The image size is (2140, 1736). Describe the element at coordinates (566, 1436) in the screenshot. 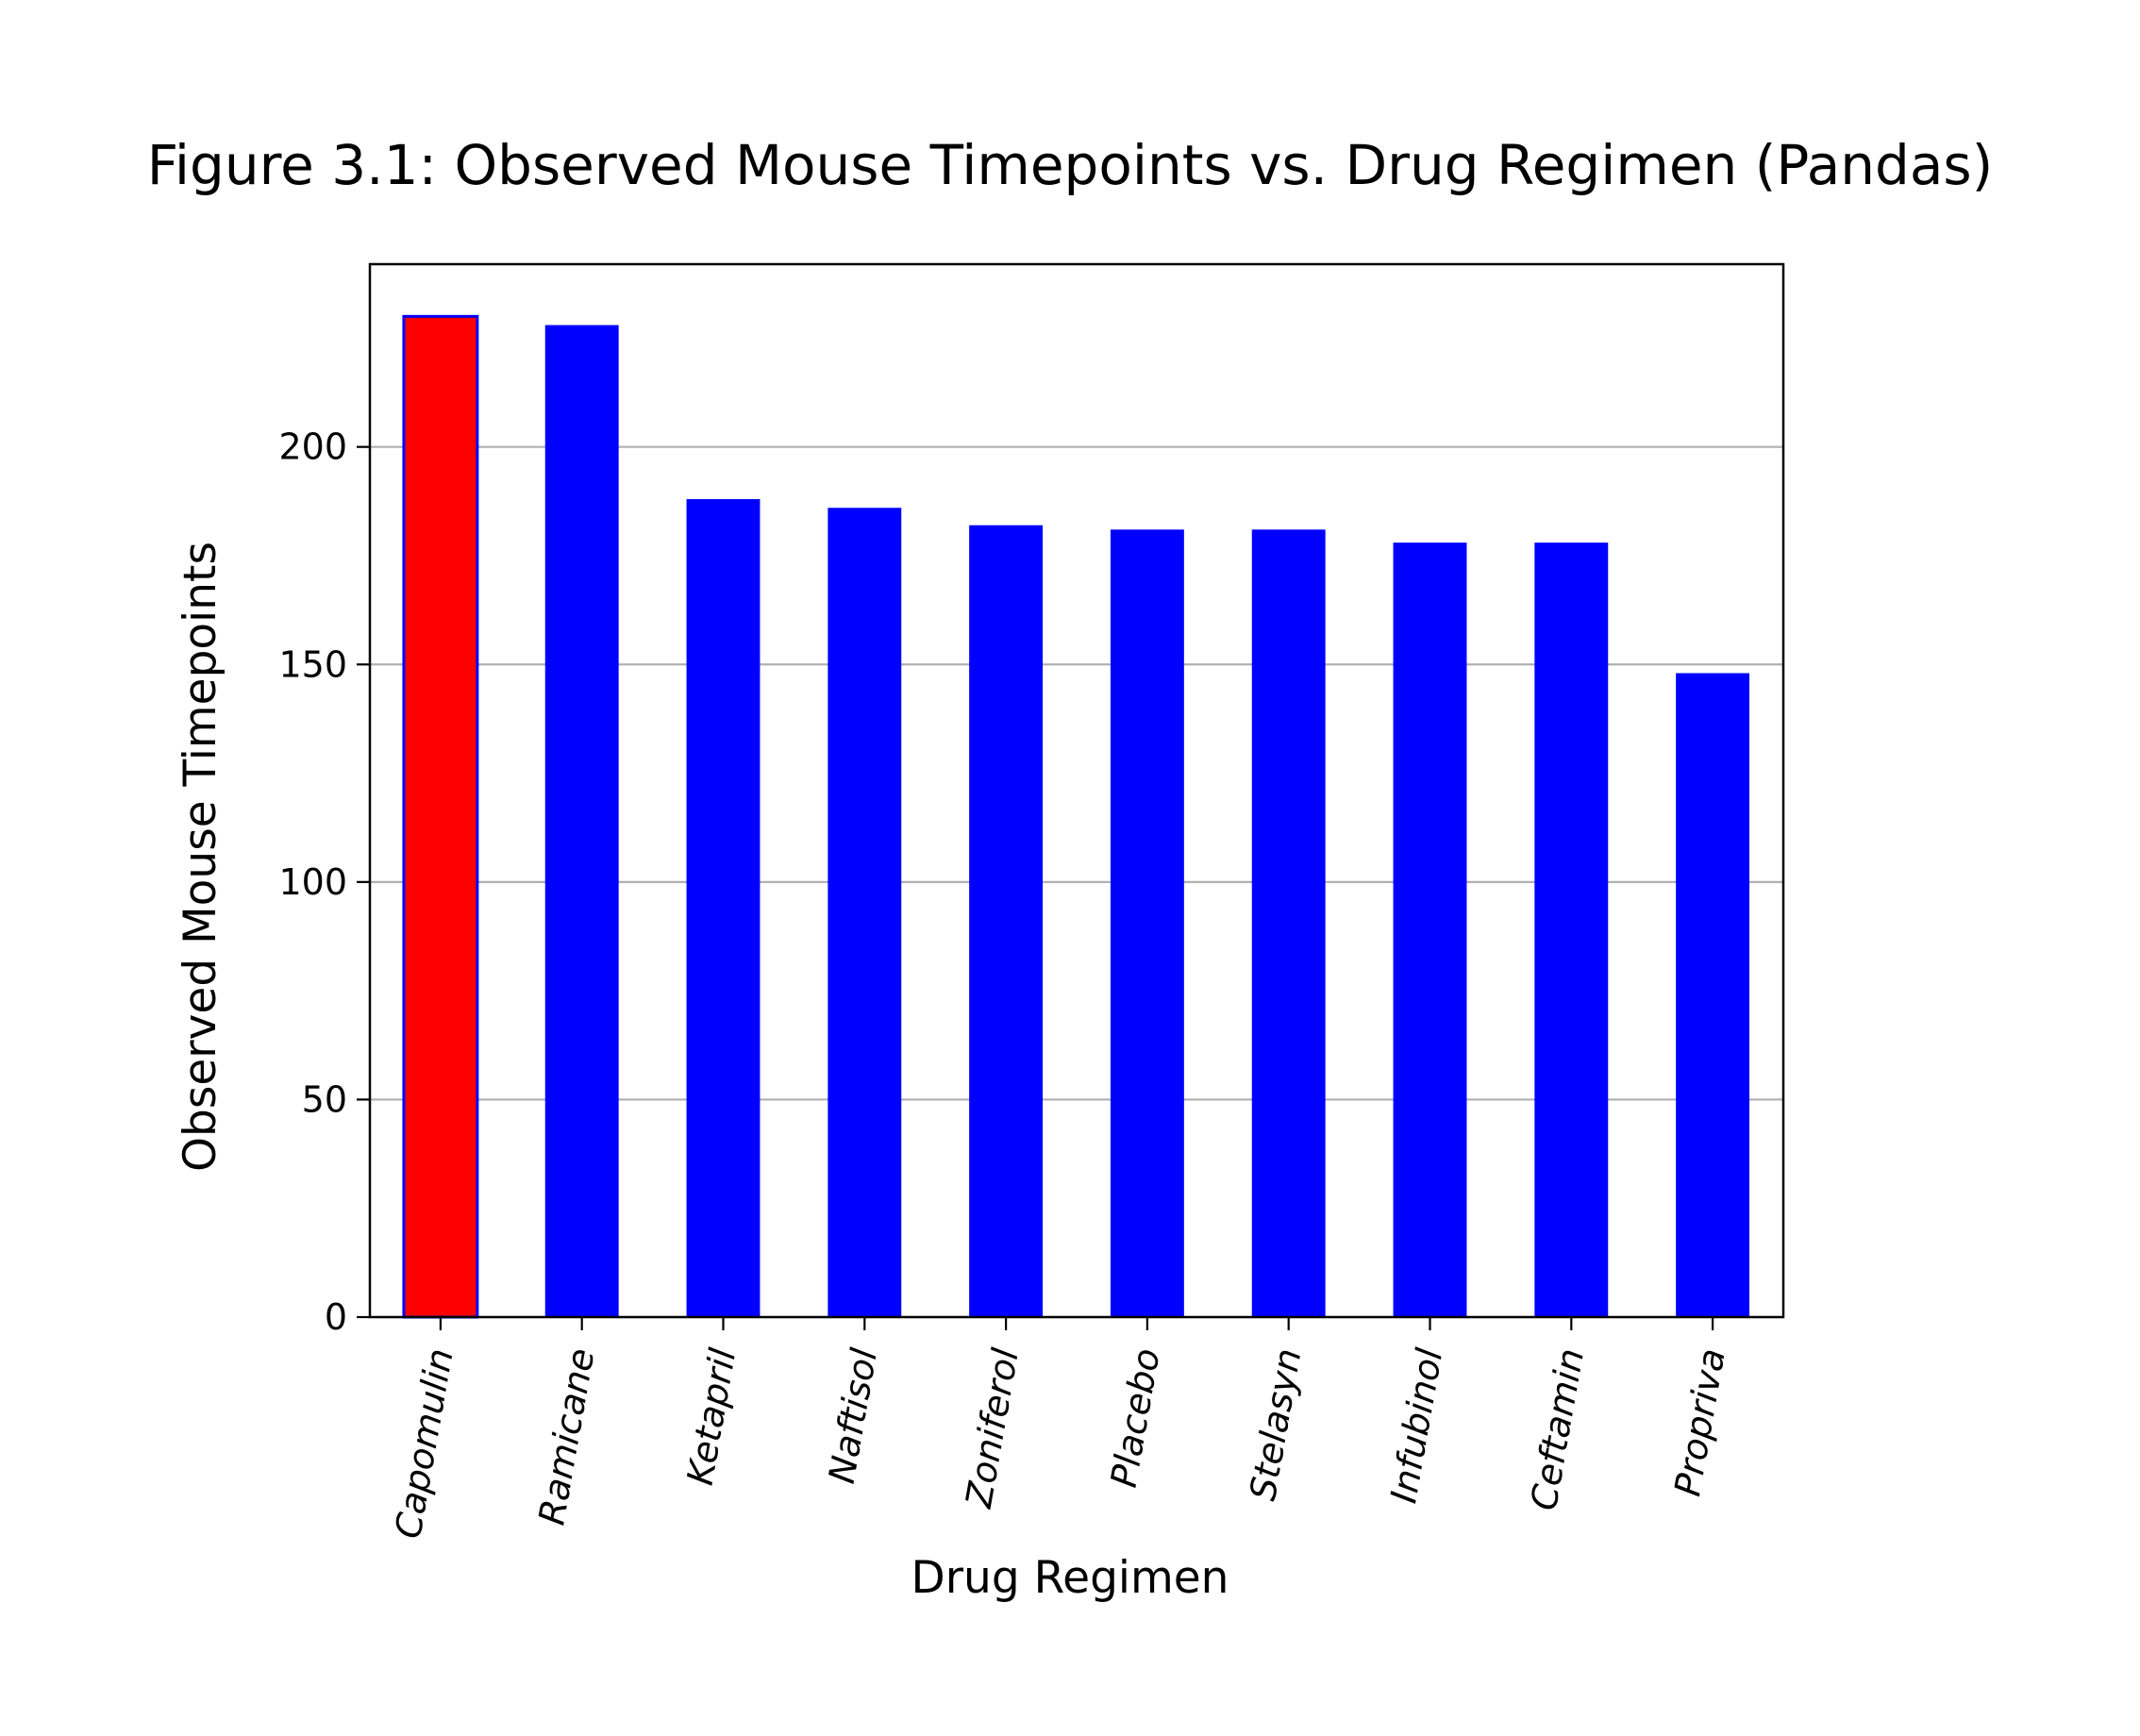

I see `x-tick-label: Ramicane` at that location.